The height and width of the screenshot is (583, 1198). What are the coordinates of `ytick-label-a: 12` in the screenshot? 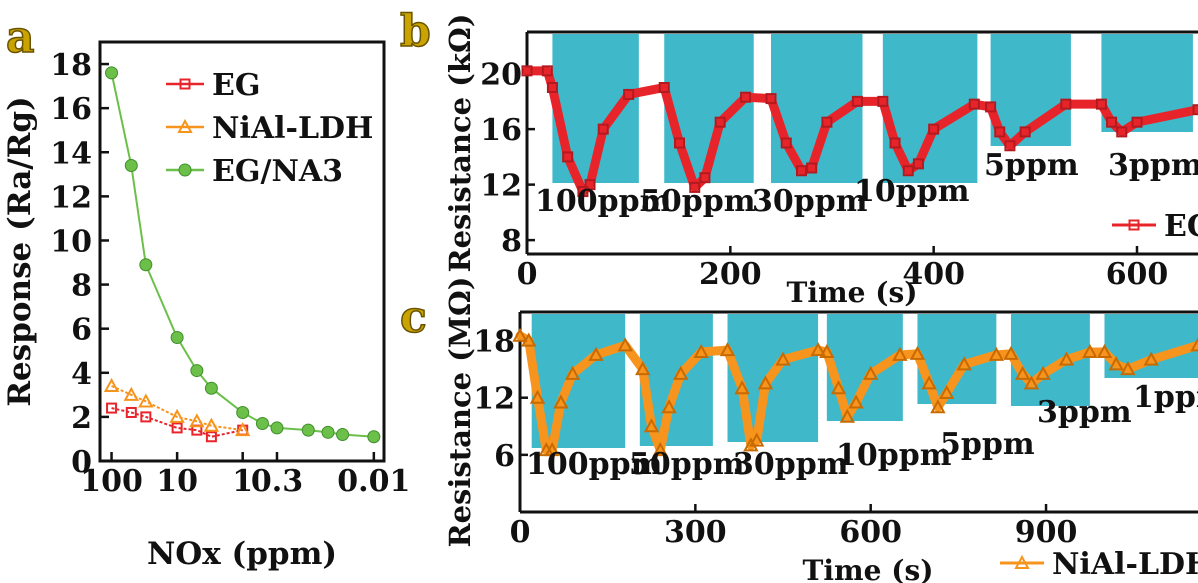 It's located at (71, 197).